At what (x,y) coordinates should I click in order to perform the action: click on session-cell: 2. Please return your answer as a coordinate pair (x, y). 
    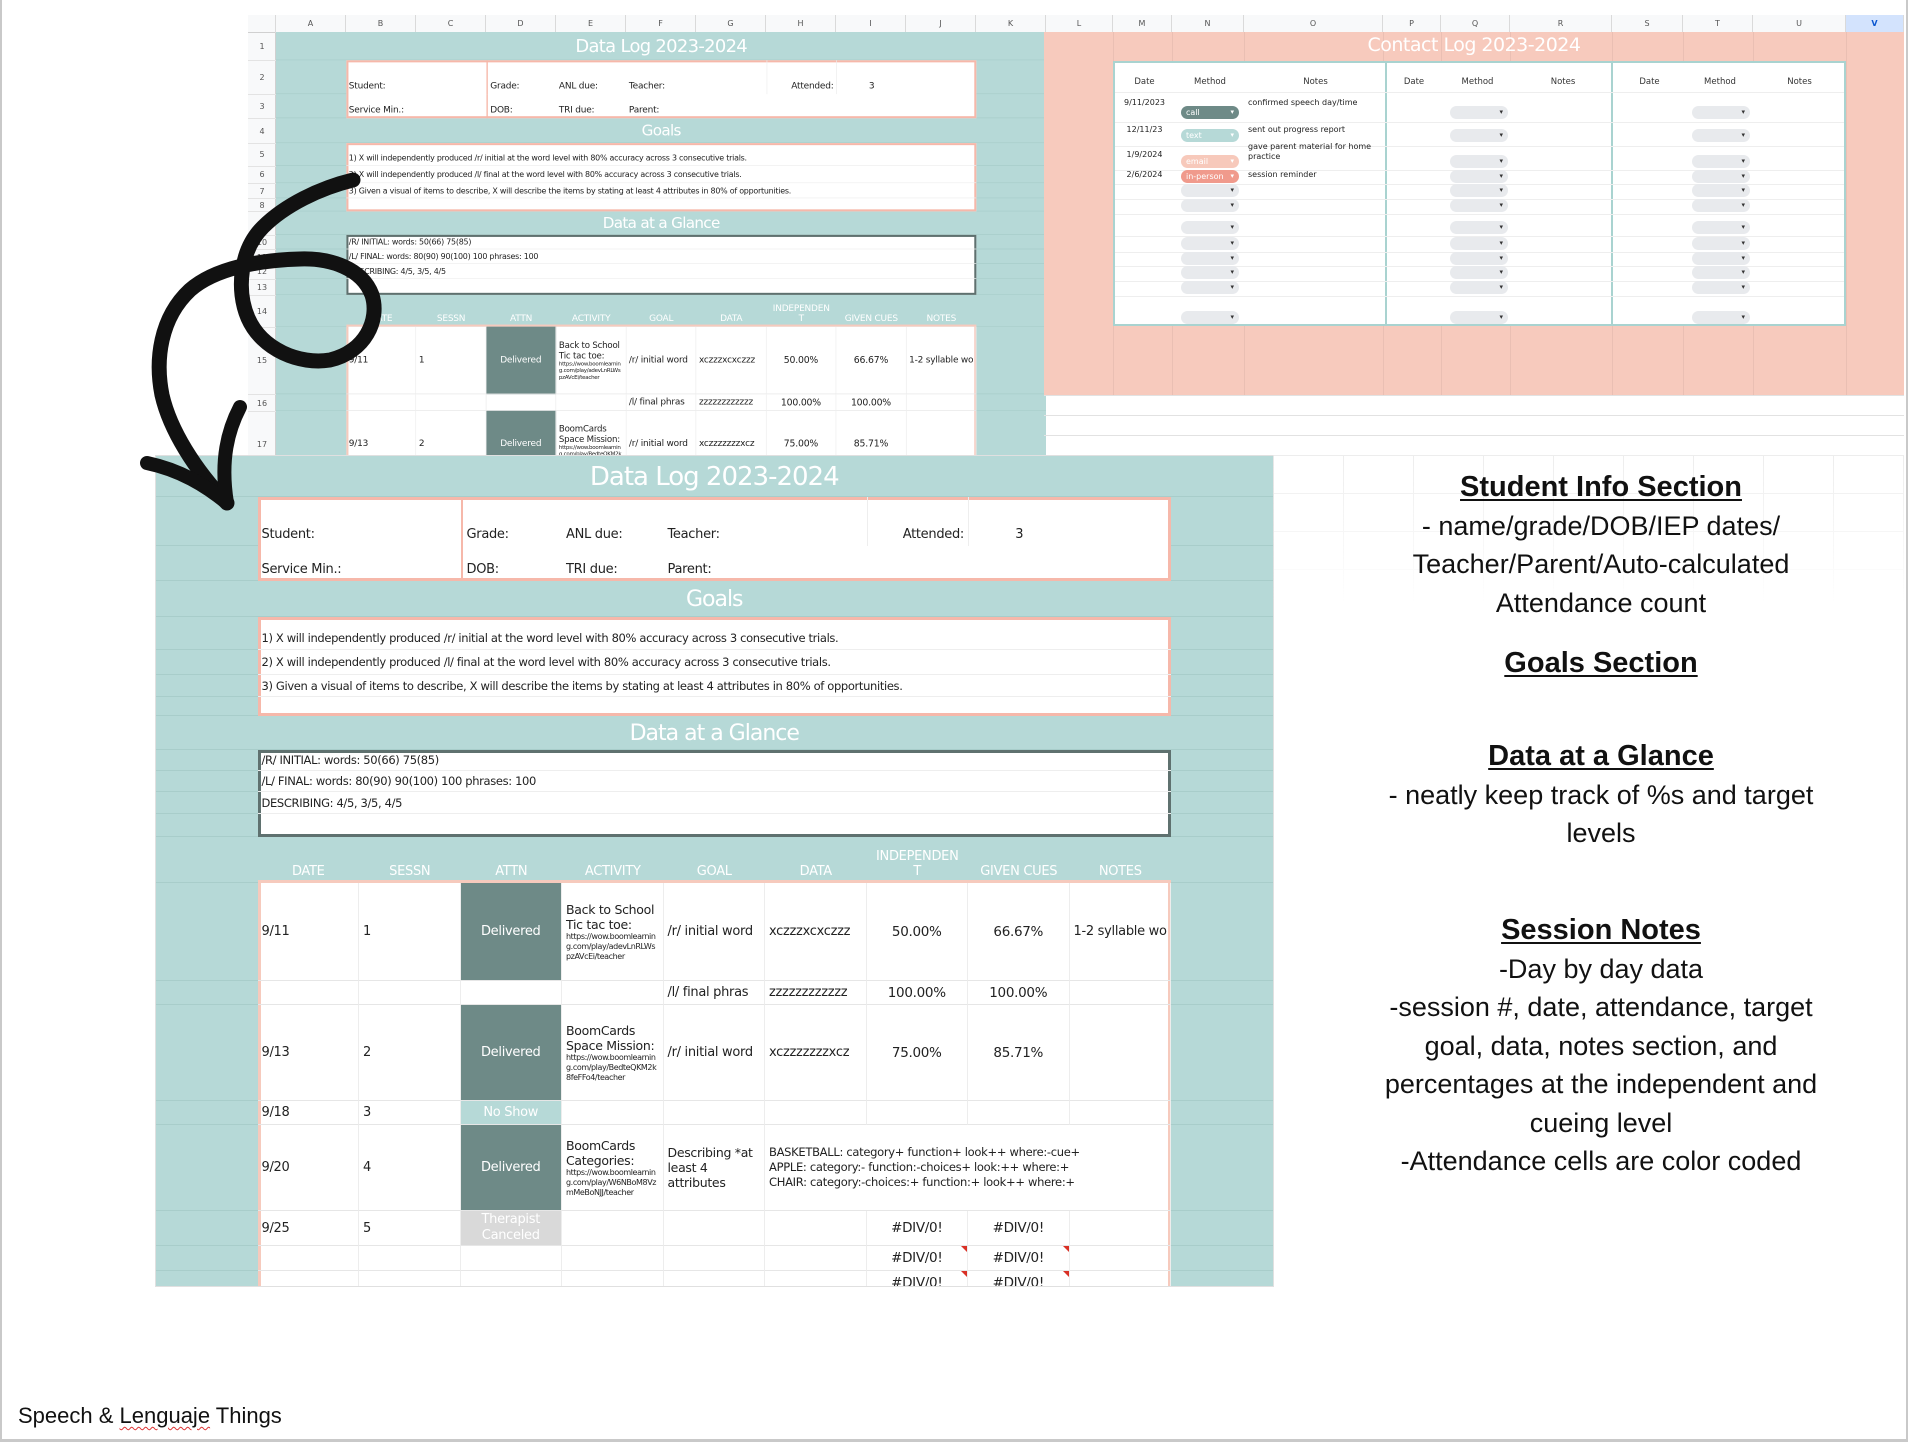
    Looking at the image, I should click on (410, 1053).